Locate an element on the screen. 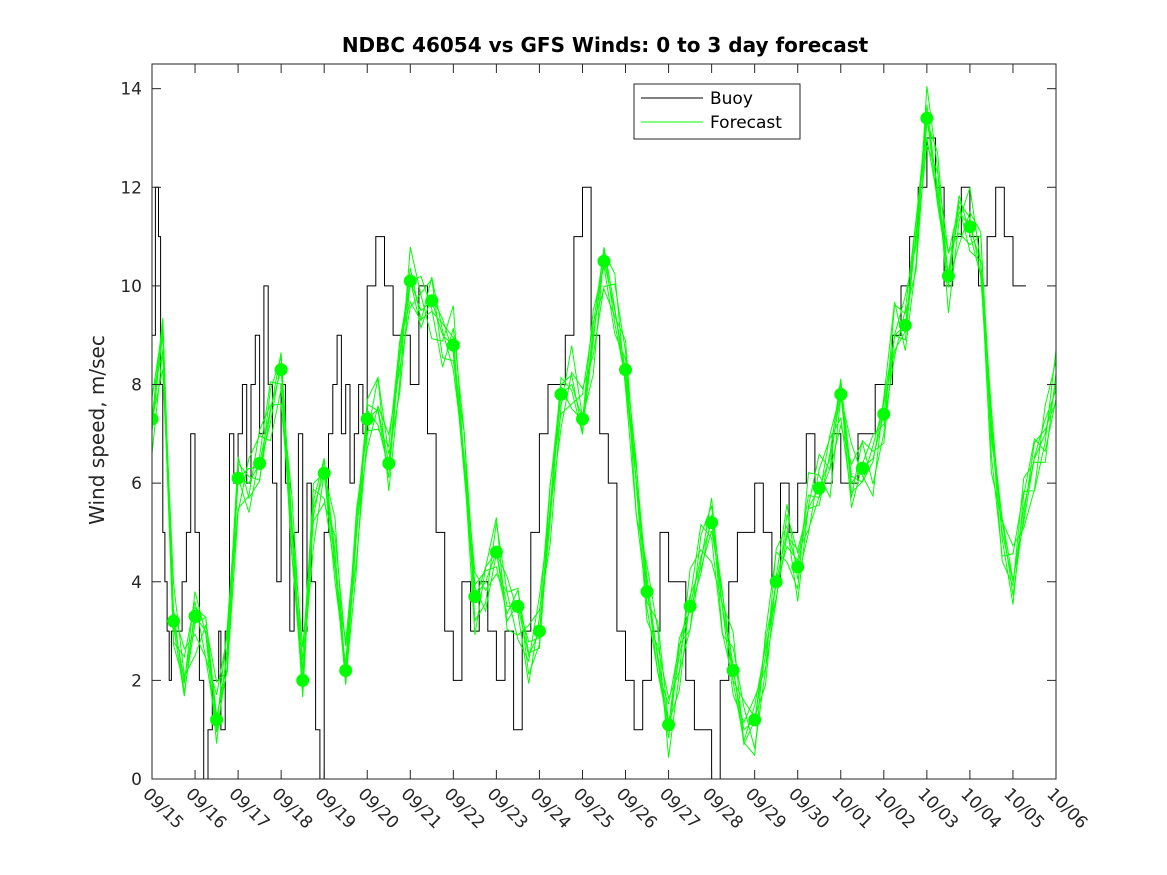 The width and height of the screenshot is (1167, 875). legend: Buoy Forecast is located at coordinates (717, 111).